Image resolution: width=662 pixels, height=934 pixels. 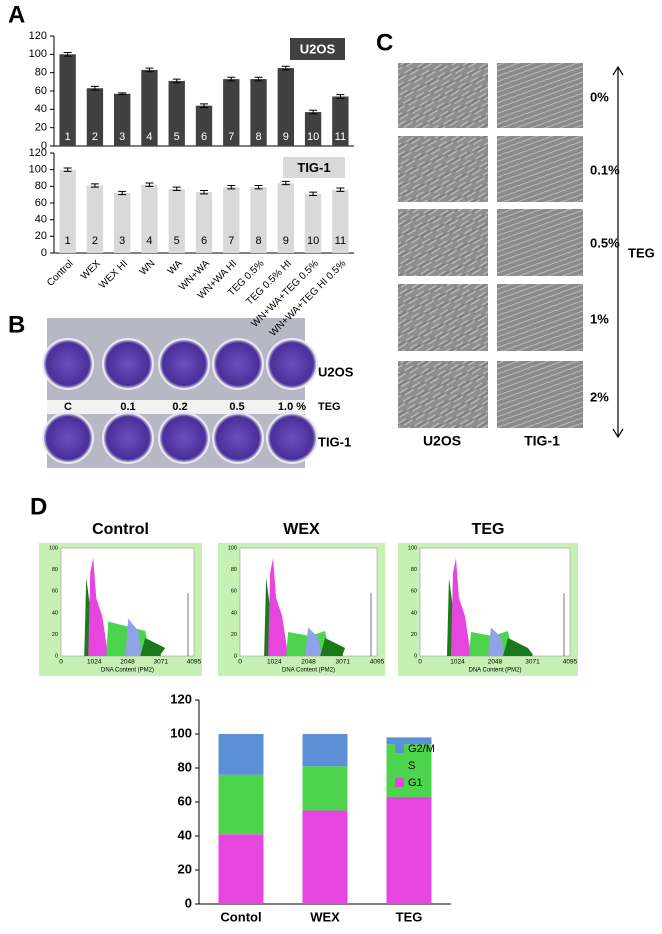 I want to click on concentration: 0.5, so click(x=236, y=407).